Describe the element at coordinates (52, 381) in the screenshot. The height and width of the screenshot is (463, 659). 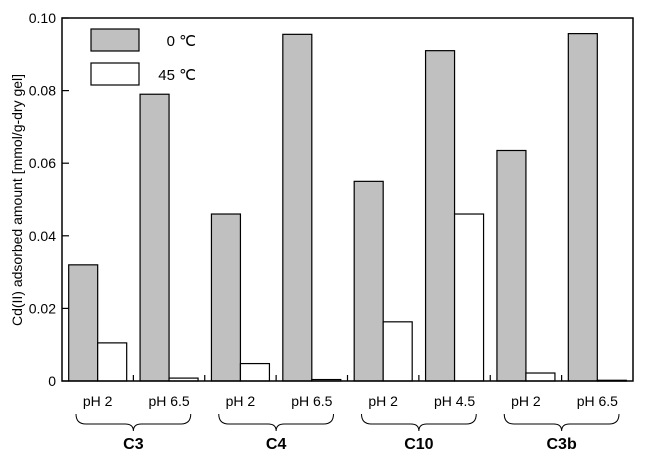
I see `y-tick-label: 0` at that location.